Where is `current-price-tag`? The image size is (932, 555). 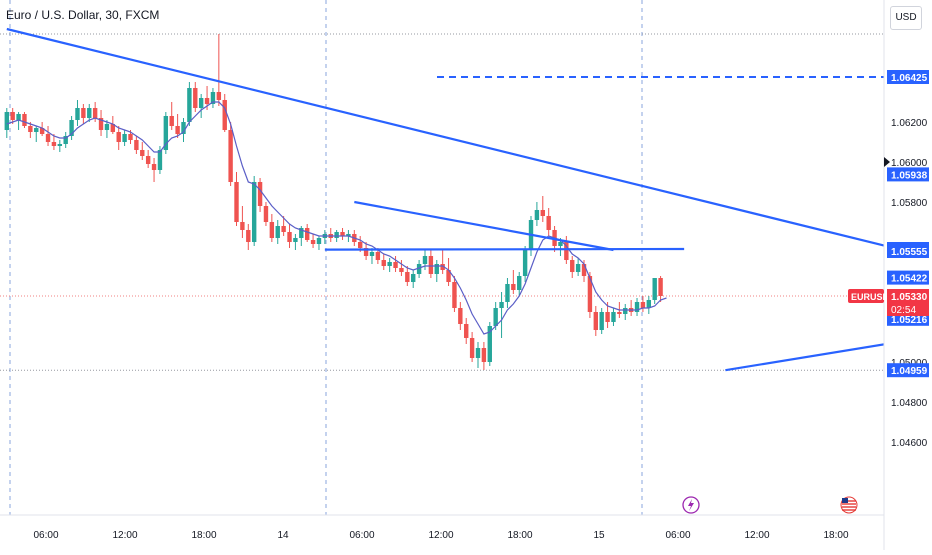 current-price-tag is located at coordinates (908, 302).